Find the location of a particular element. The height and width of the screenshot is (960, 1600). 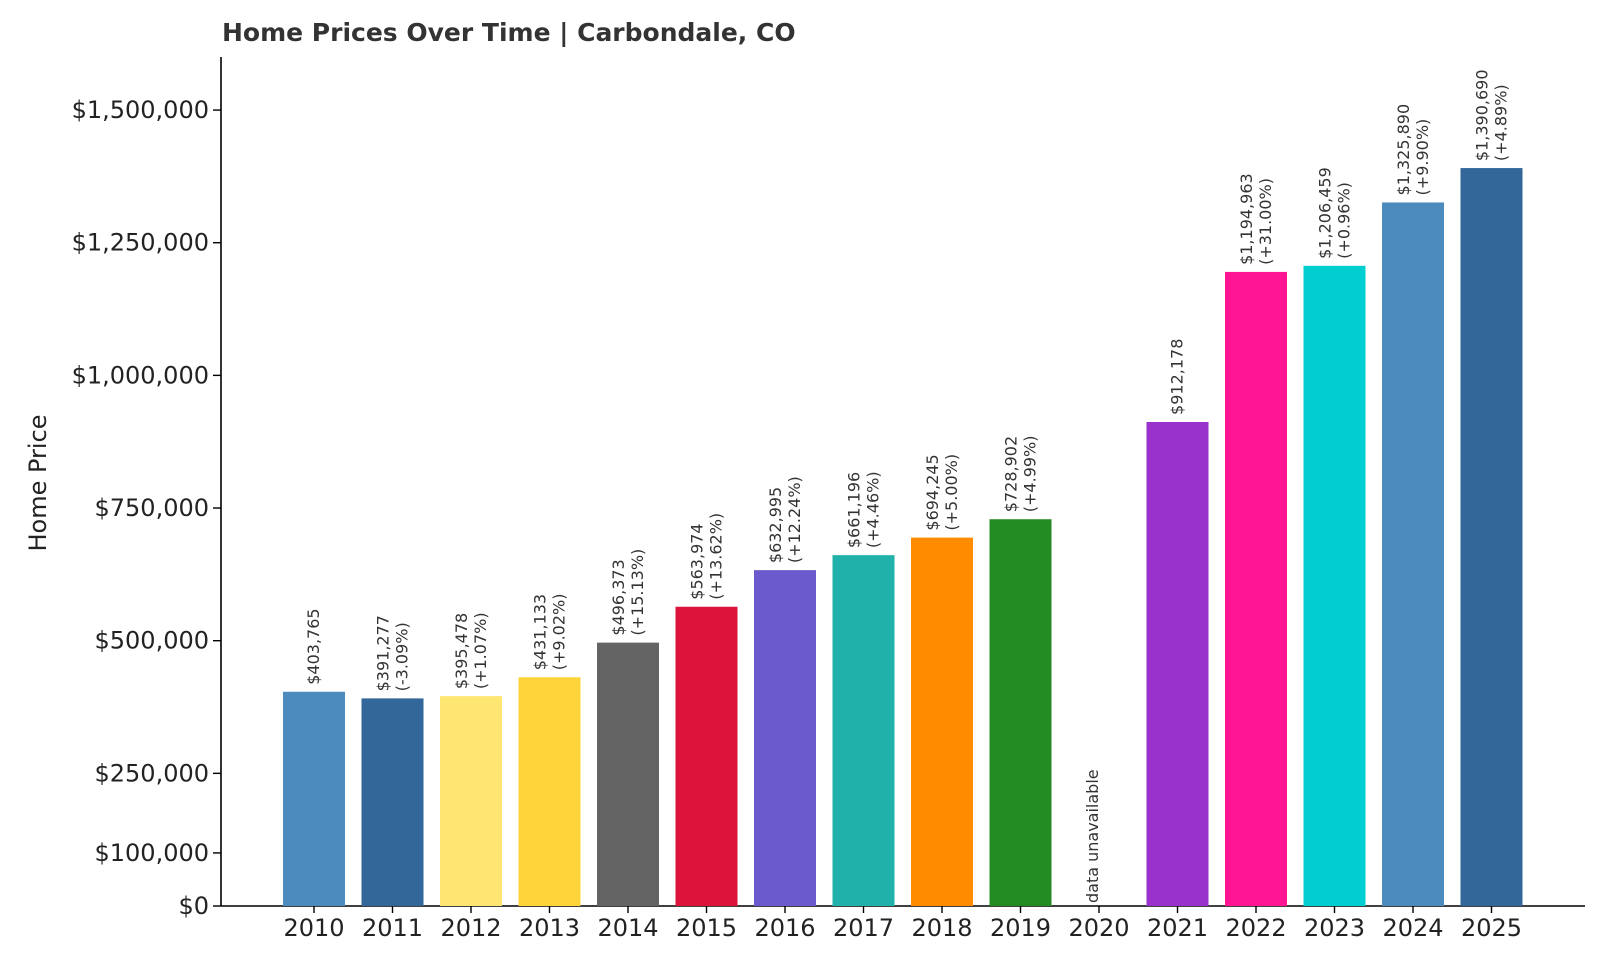

change-label: (+1.07%) is located at coordinates (480, 650).